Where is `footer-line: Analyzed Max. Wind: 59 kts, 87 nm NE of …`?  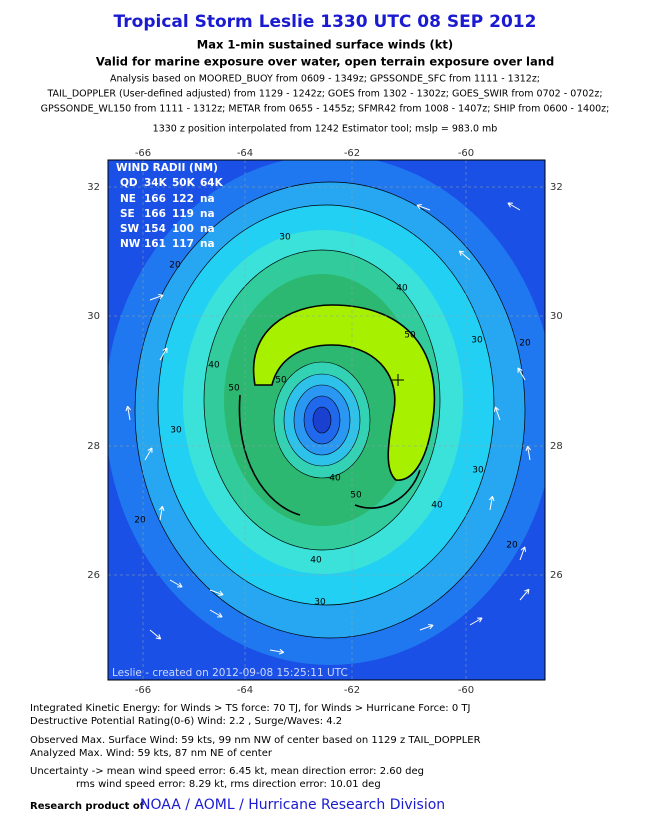 footer-line: Analyzed Max. Wind: 59 kts, 87 nm NE of … is located at coordinates (151, 753).